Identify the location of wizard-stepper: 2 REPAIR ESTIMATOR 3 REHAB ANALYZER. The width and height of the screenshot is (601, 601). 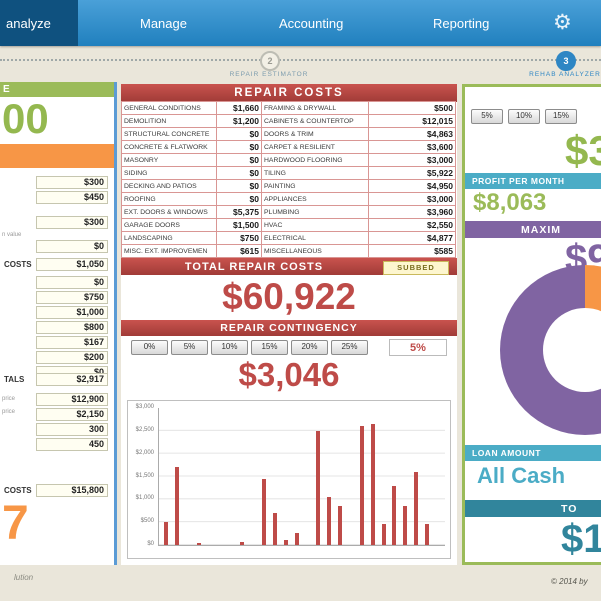
(300, 64).